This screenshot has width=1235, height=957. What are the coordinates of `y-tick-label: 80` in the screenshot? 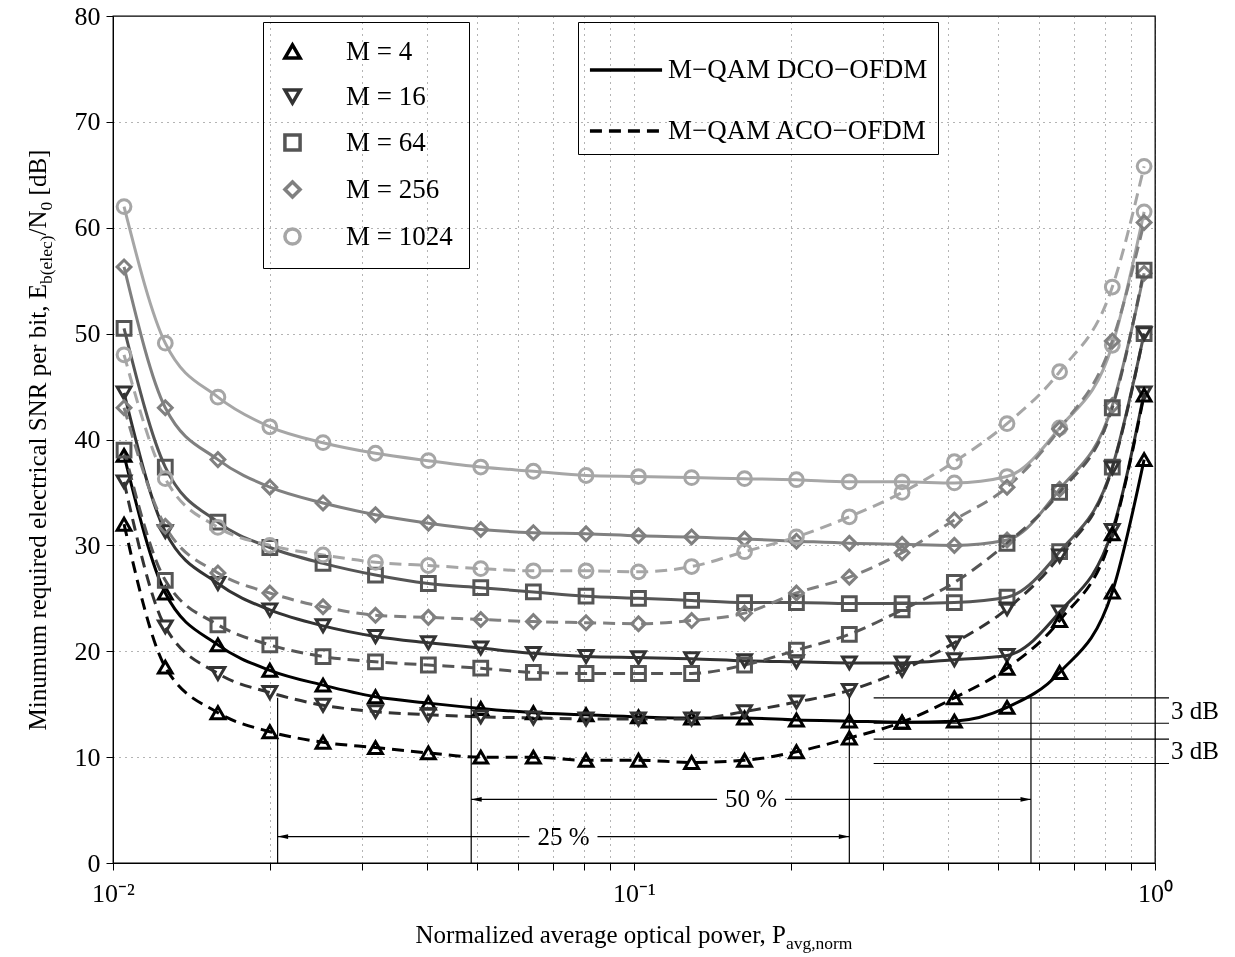 It's located at (87, 16).